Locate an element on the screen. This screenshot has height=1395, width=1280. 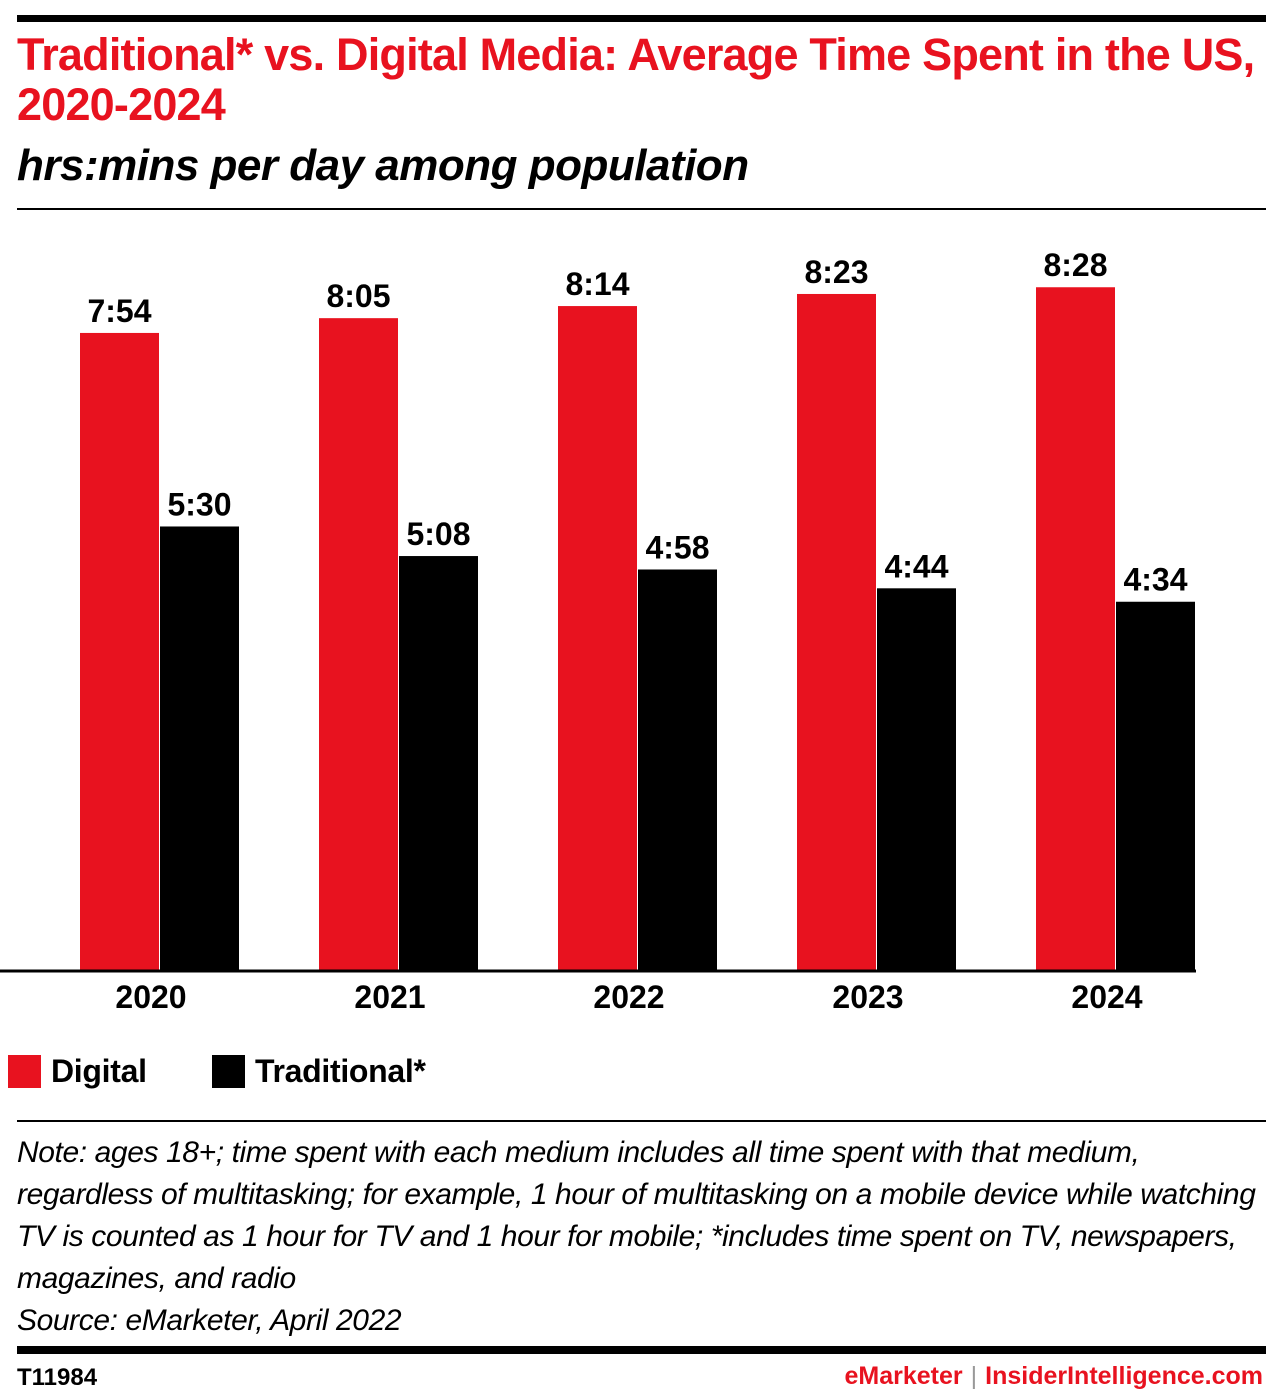
x-tick-label-2023: 2023 is located at coordinates (867, 997).